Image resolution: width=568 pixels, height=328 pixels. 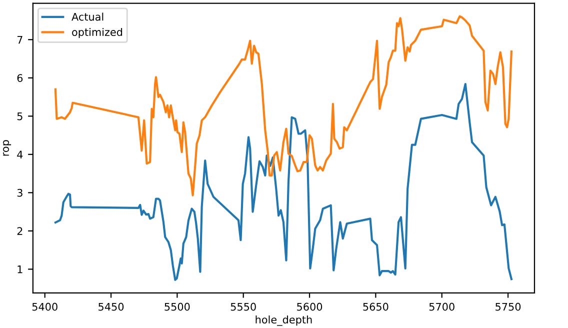 I want to click on legend-label: Actual, so click(x=88, y=16).